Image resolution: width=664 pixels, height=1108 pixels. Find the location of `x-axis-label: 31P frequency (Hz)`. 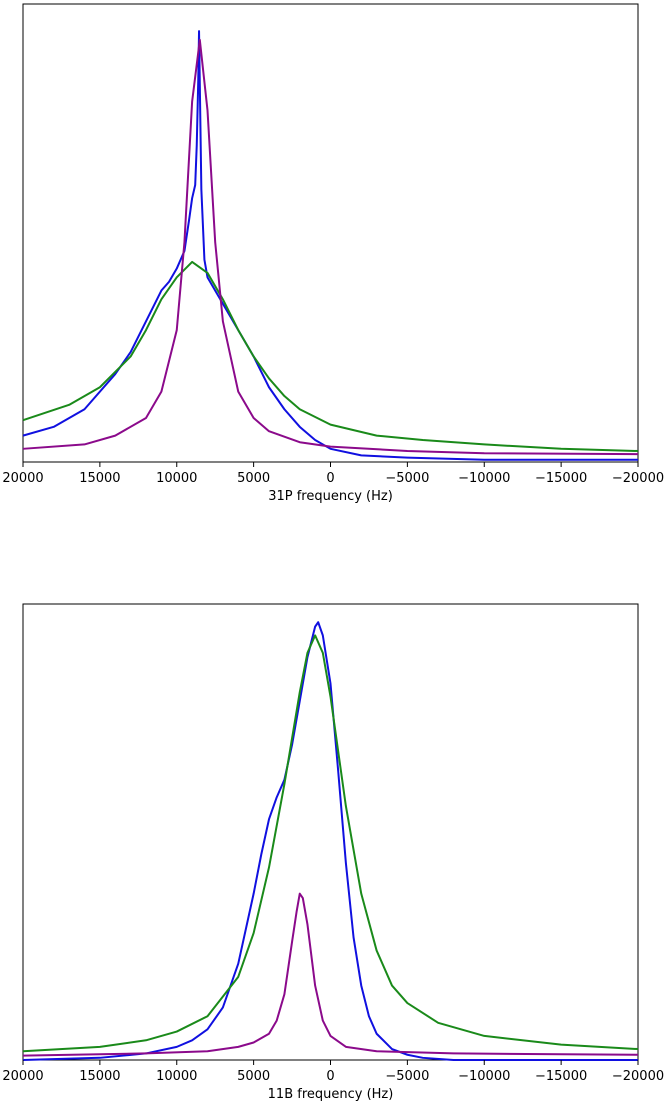

x-axis-label: 31P frequency (Hz) is located at coordinates (330, 496).